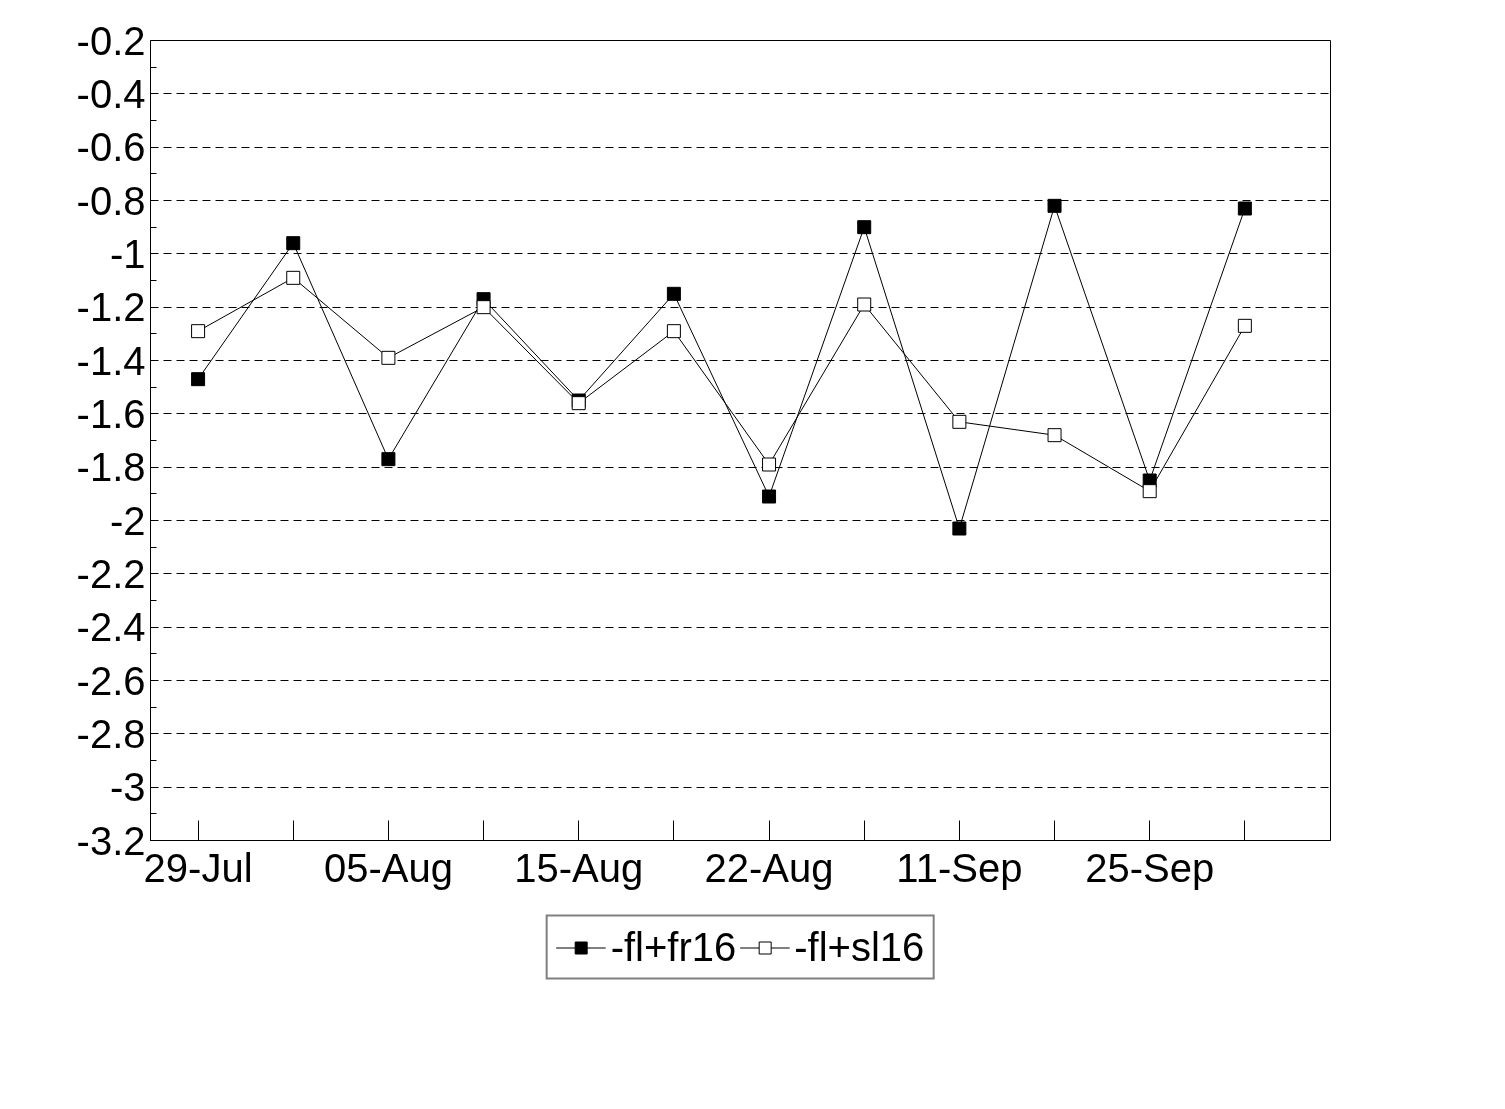 The height and width of the screenshot is (1109, 1505). What do you see at coordinates (859, 947) in the screenshot?
I see `legend-label: -fl+sl16` at bounding box center [859, 947].